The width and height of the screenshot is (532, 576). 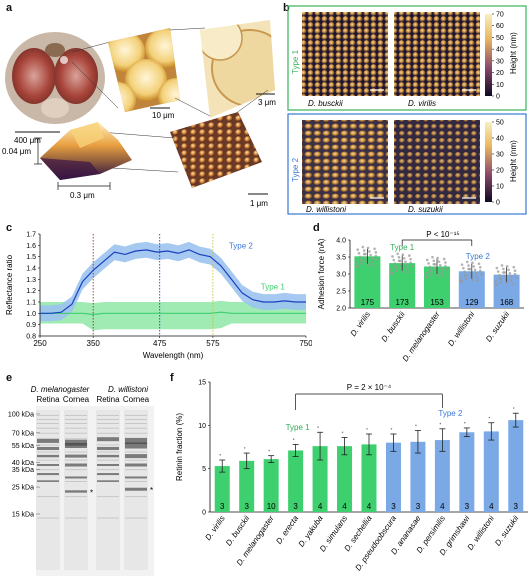 I want to click on scale-1um: 1 μm, so click(x=259, y=203).